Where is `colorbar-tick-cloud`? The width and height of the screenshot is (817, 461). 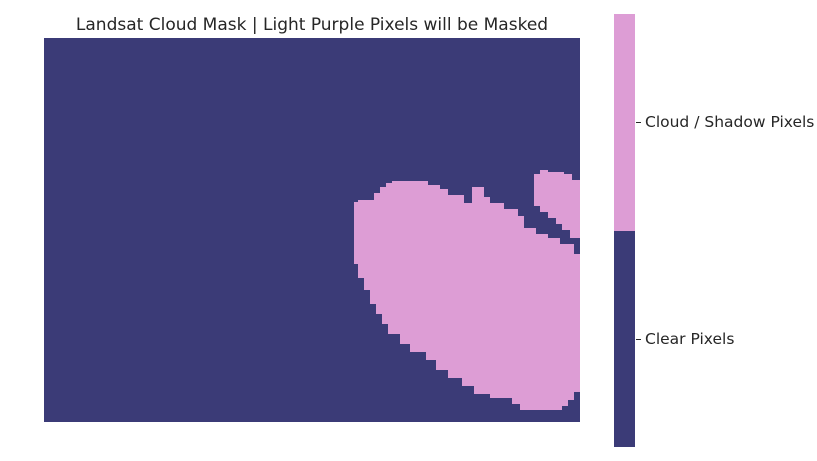
colorbar-tick-cloud is located at coordinates (638, 122).